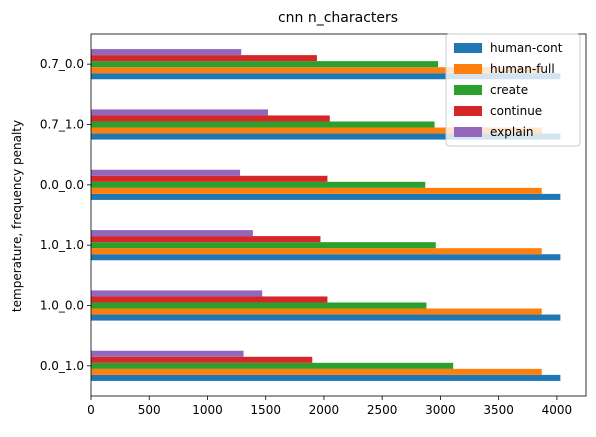  I want to click on y-axis-label: temperature, frequency penalty, so click(17, 216).